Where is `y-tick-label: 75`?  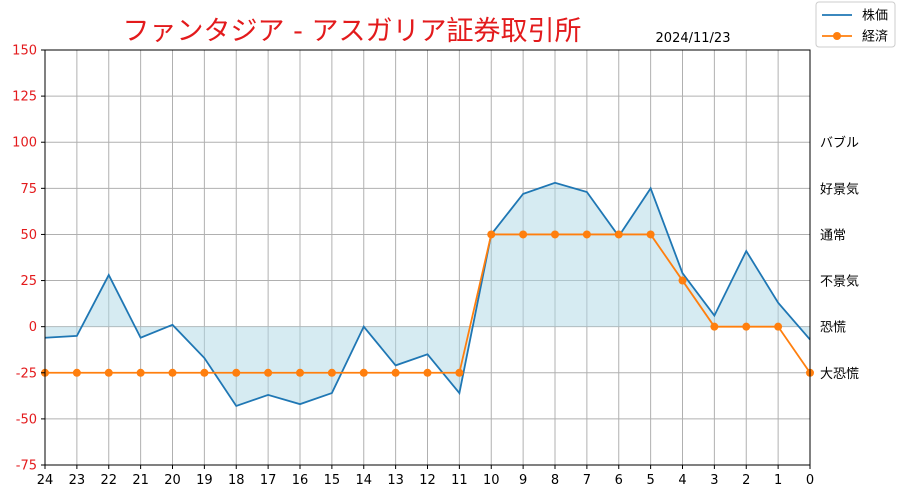
y-tick-label: 75 is located at coordinates (28, 189).